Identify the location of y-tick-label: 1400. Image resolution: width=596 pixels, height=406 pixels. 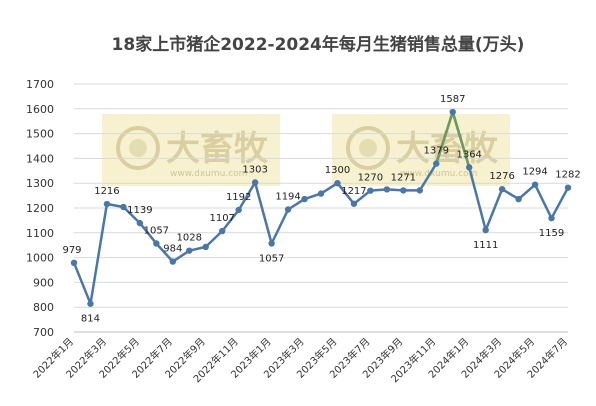
(40, 158).